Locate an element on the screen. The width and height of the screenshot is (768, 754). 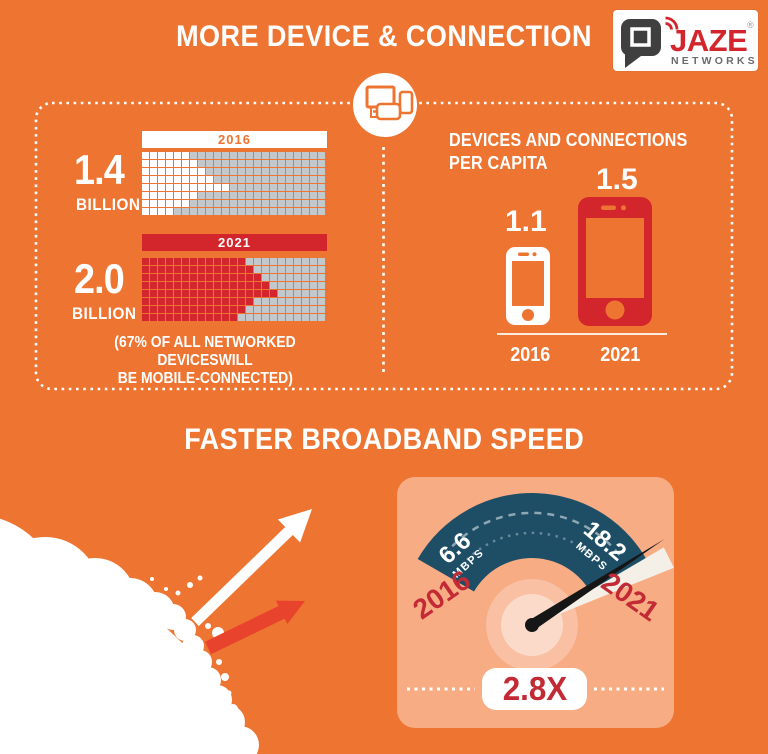
logo-registered-mark: ® is located at coordinates (750, 25).